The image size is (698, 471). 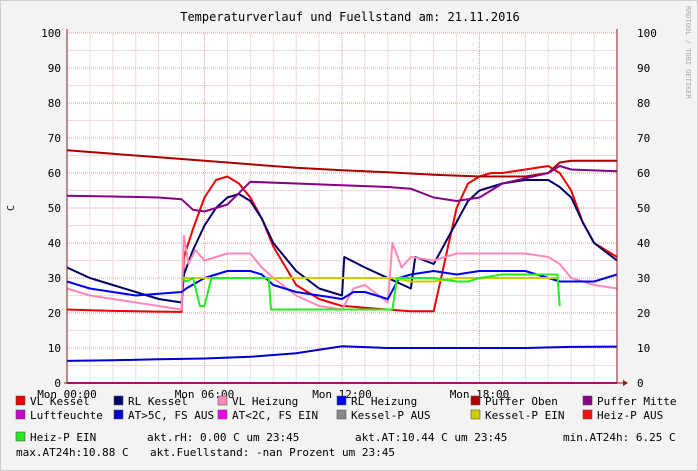 I want to click on y-tick-label-right: 40, so click(x=643, y=243).